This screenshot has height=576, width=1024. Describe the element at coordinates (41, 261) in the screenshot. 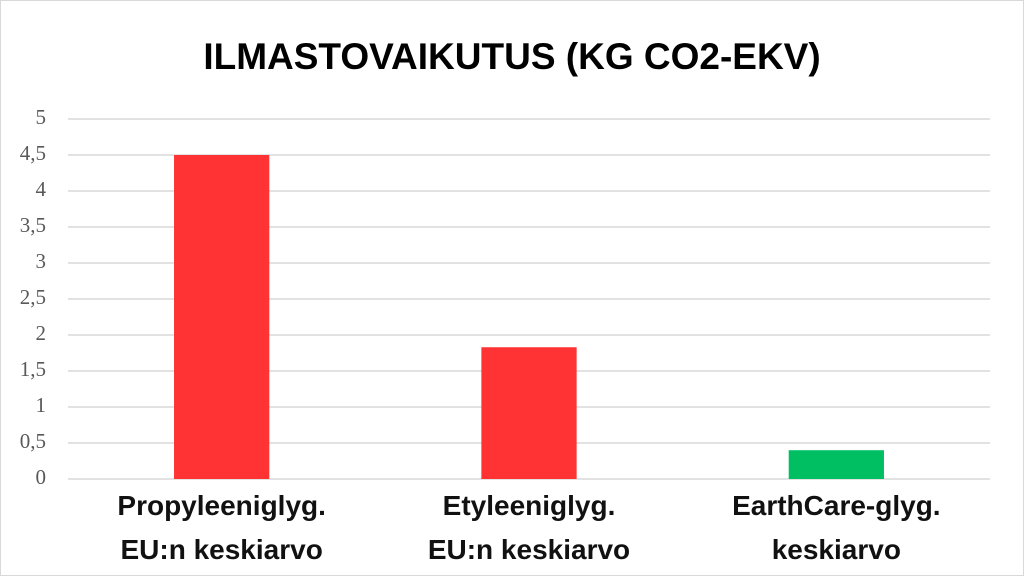

I see `y-tick-label: 3` at that location.